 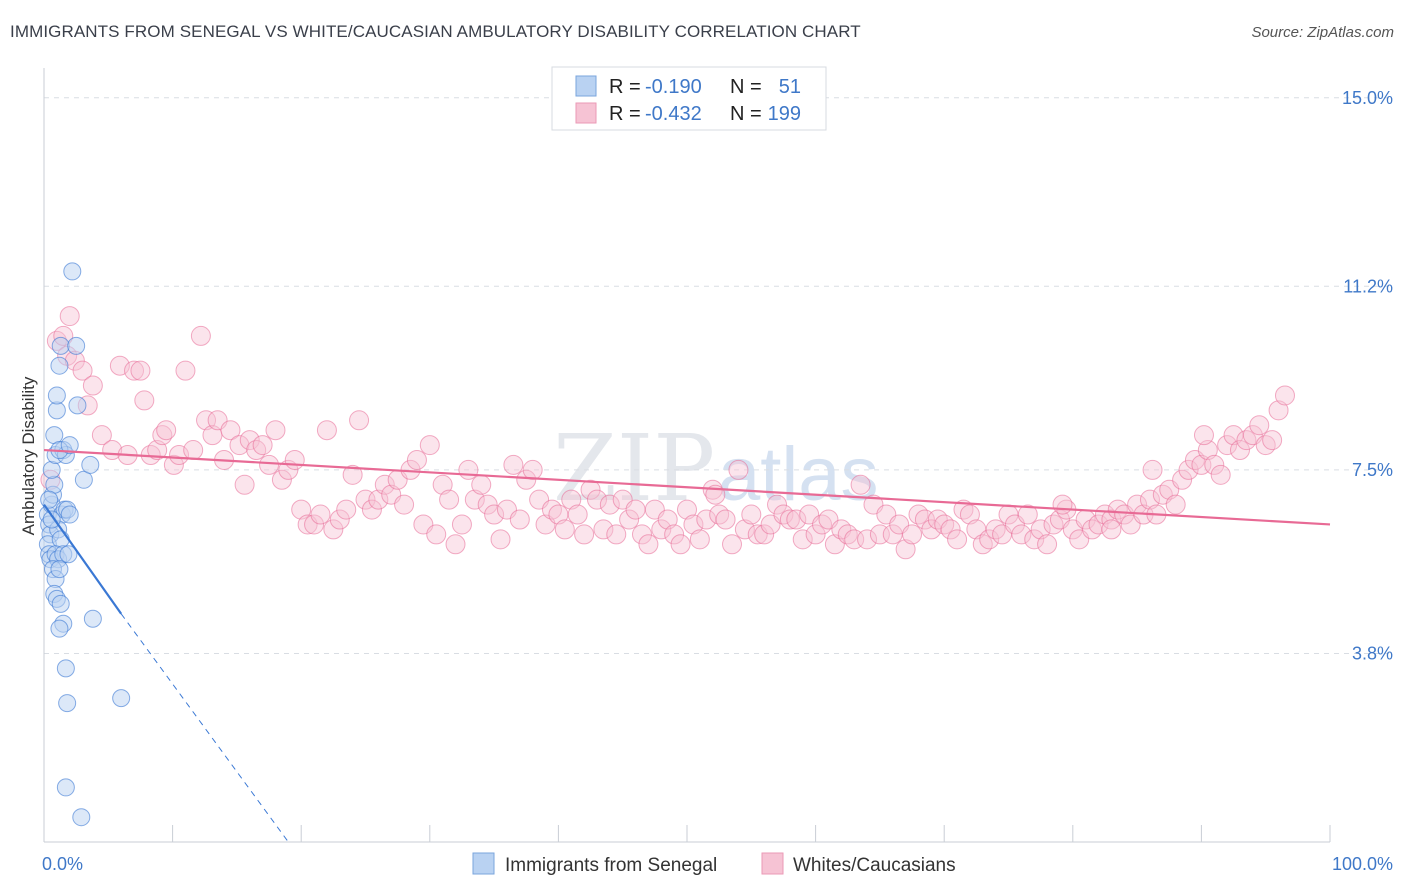 I want to click on legend-n-label-1: N =, so click(x=746, y=87).